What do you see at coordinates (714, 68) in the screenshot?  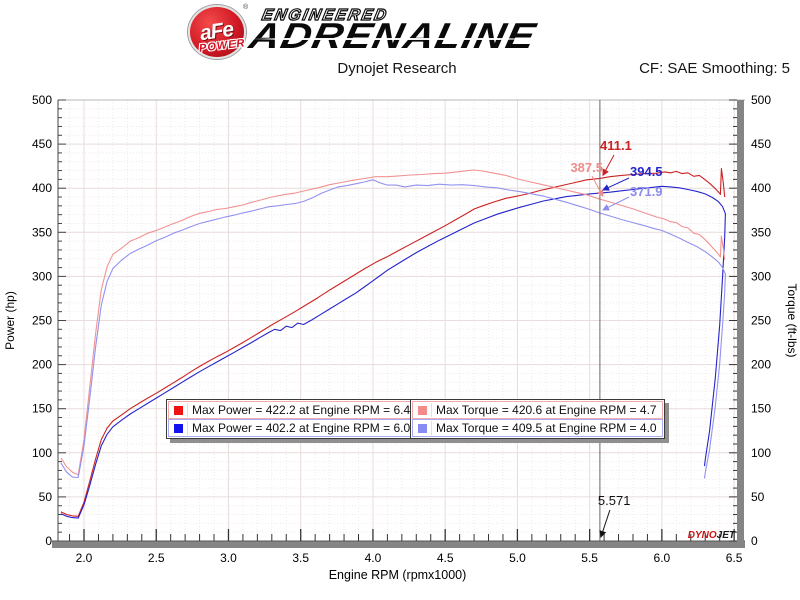 I see `smoothing-setting-label: CF: SAE Smoothing: 5` at bounding box center [714, 68].